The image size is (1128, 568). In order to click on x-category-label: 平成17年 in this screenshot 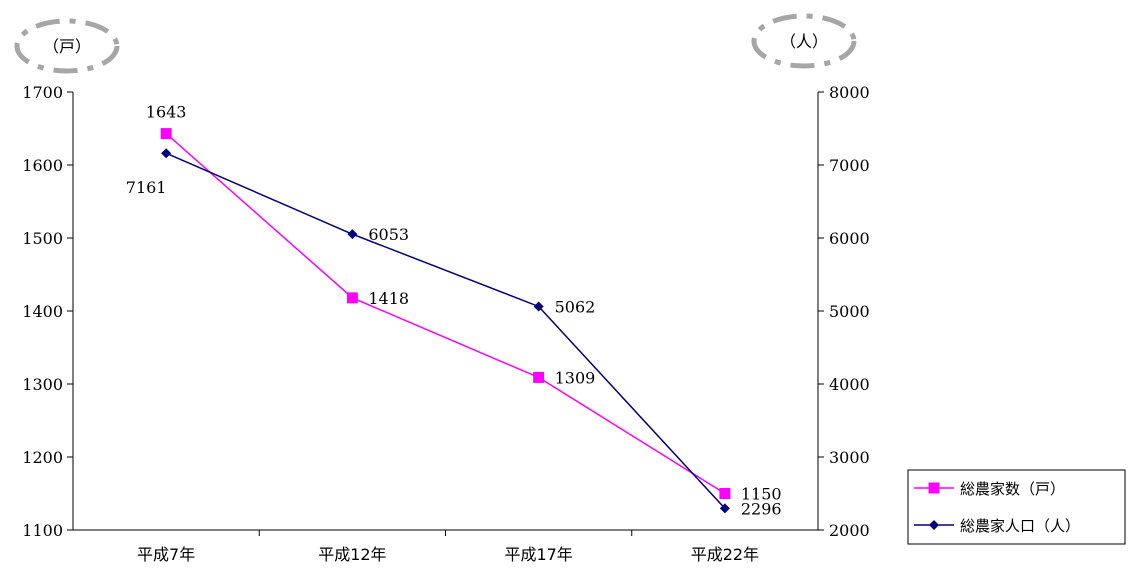, I will do `click(538, 554)`.